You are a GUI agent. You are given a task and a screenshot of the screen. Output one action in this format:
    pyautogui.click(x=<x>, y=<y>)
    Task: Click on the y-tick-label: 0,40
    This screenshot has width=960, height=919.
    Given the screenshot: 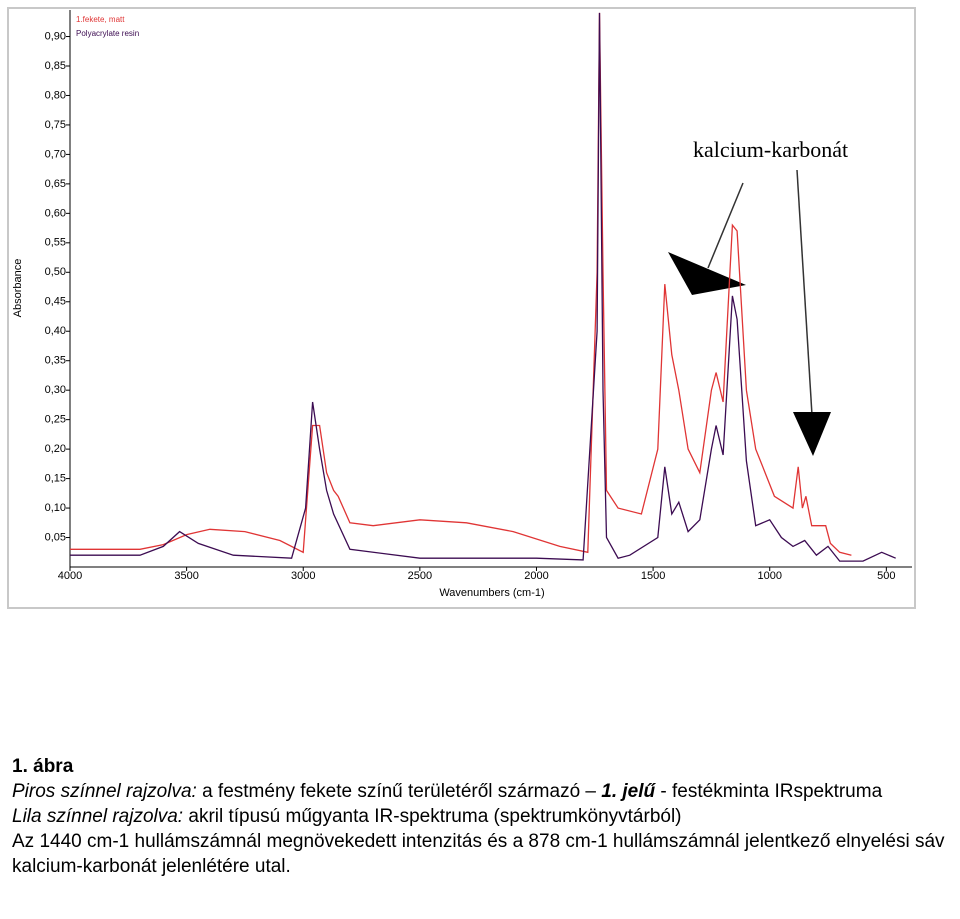 What is the action you would take?
    pyautogui.click(x=55, y=331)
    